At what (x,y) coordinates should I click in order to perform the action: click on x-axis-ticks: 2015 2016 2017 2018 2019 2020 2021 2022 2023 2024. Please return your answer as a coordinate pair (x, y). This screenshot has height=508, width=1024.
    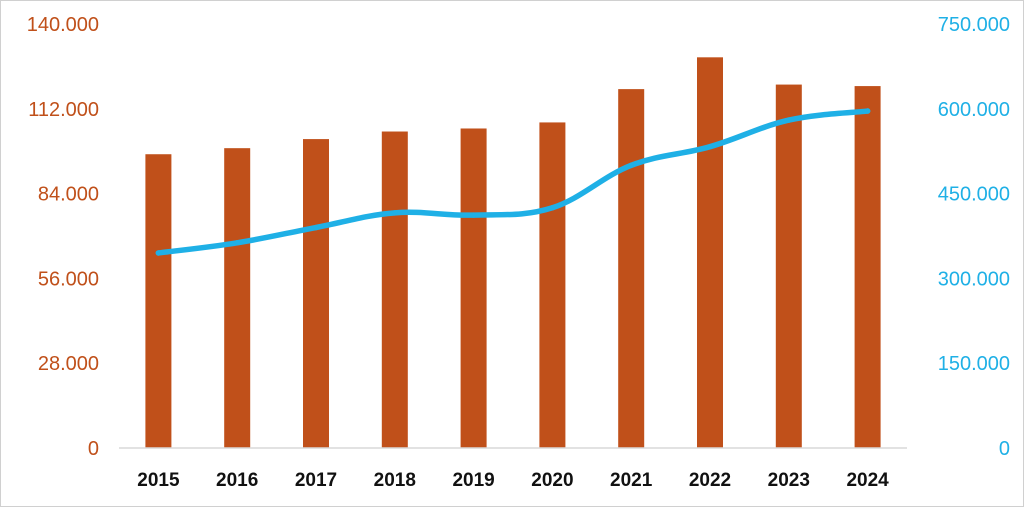
    Looking at the image, I should click on (513, 480).